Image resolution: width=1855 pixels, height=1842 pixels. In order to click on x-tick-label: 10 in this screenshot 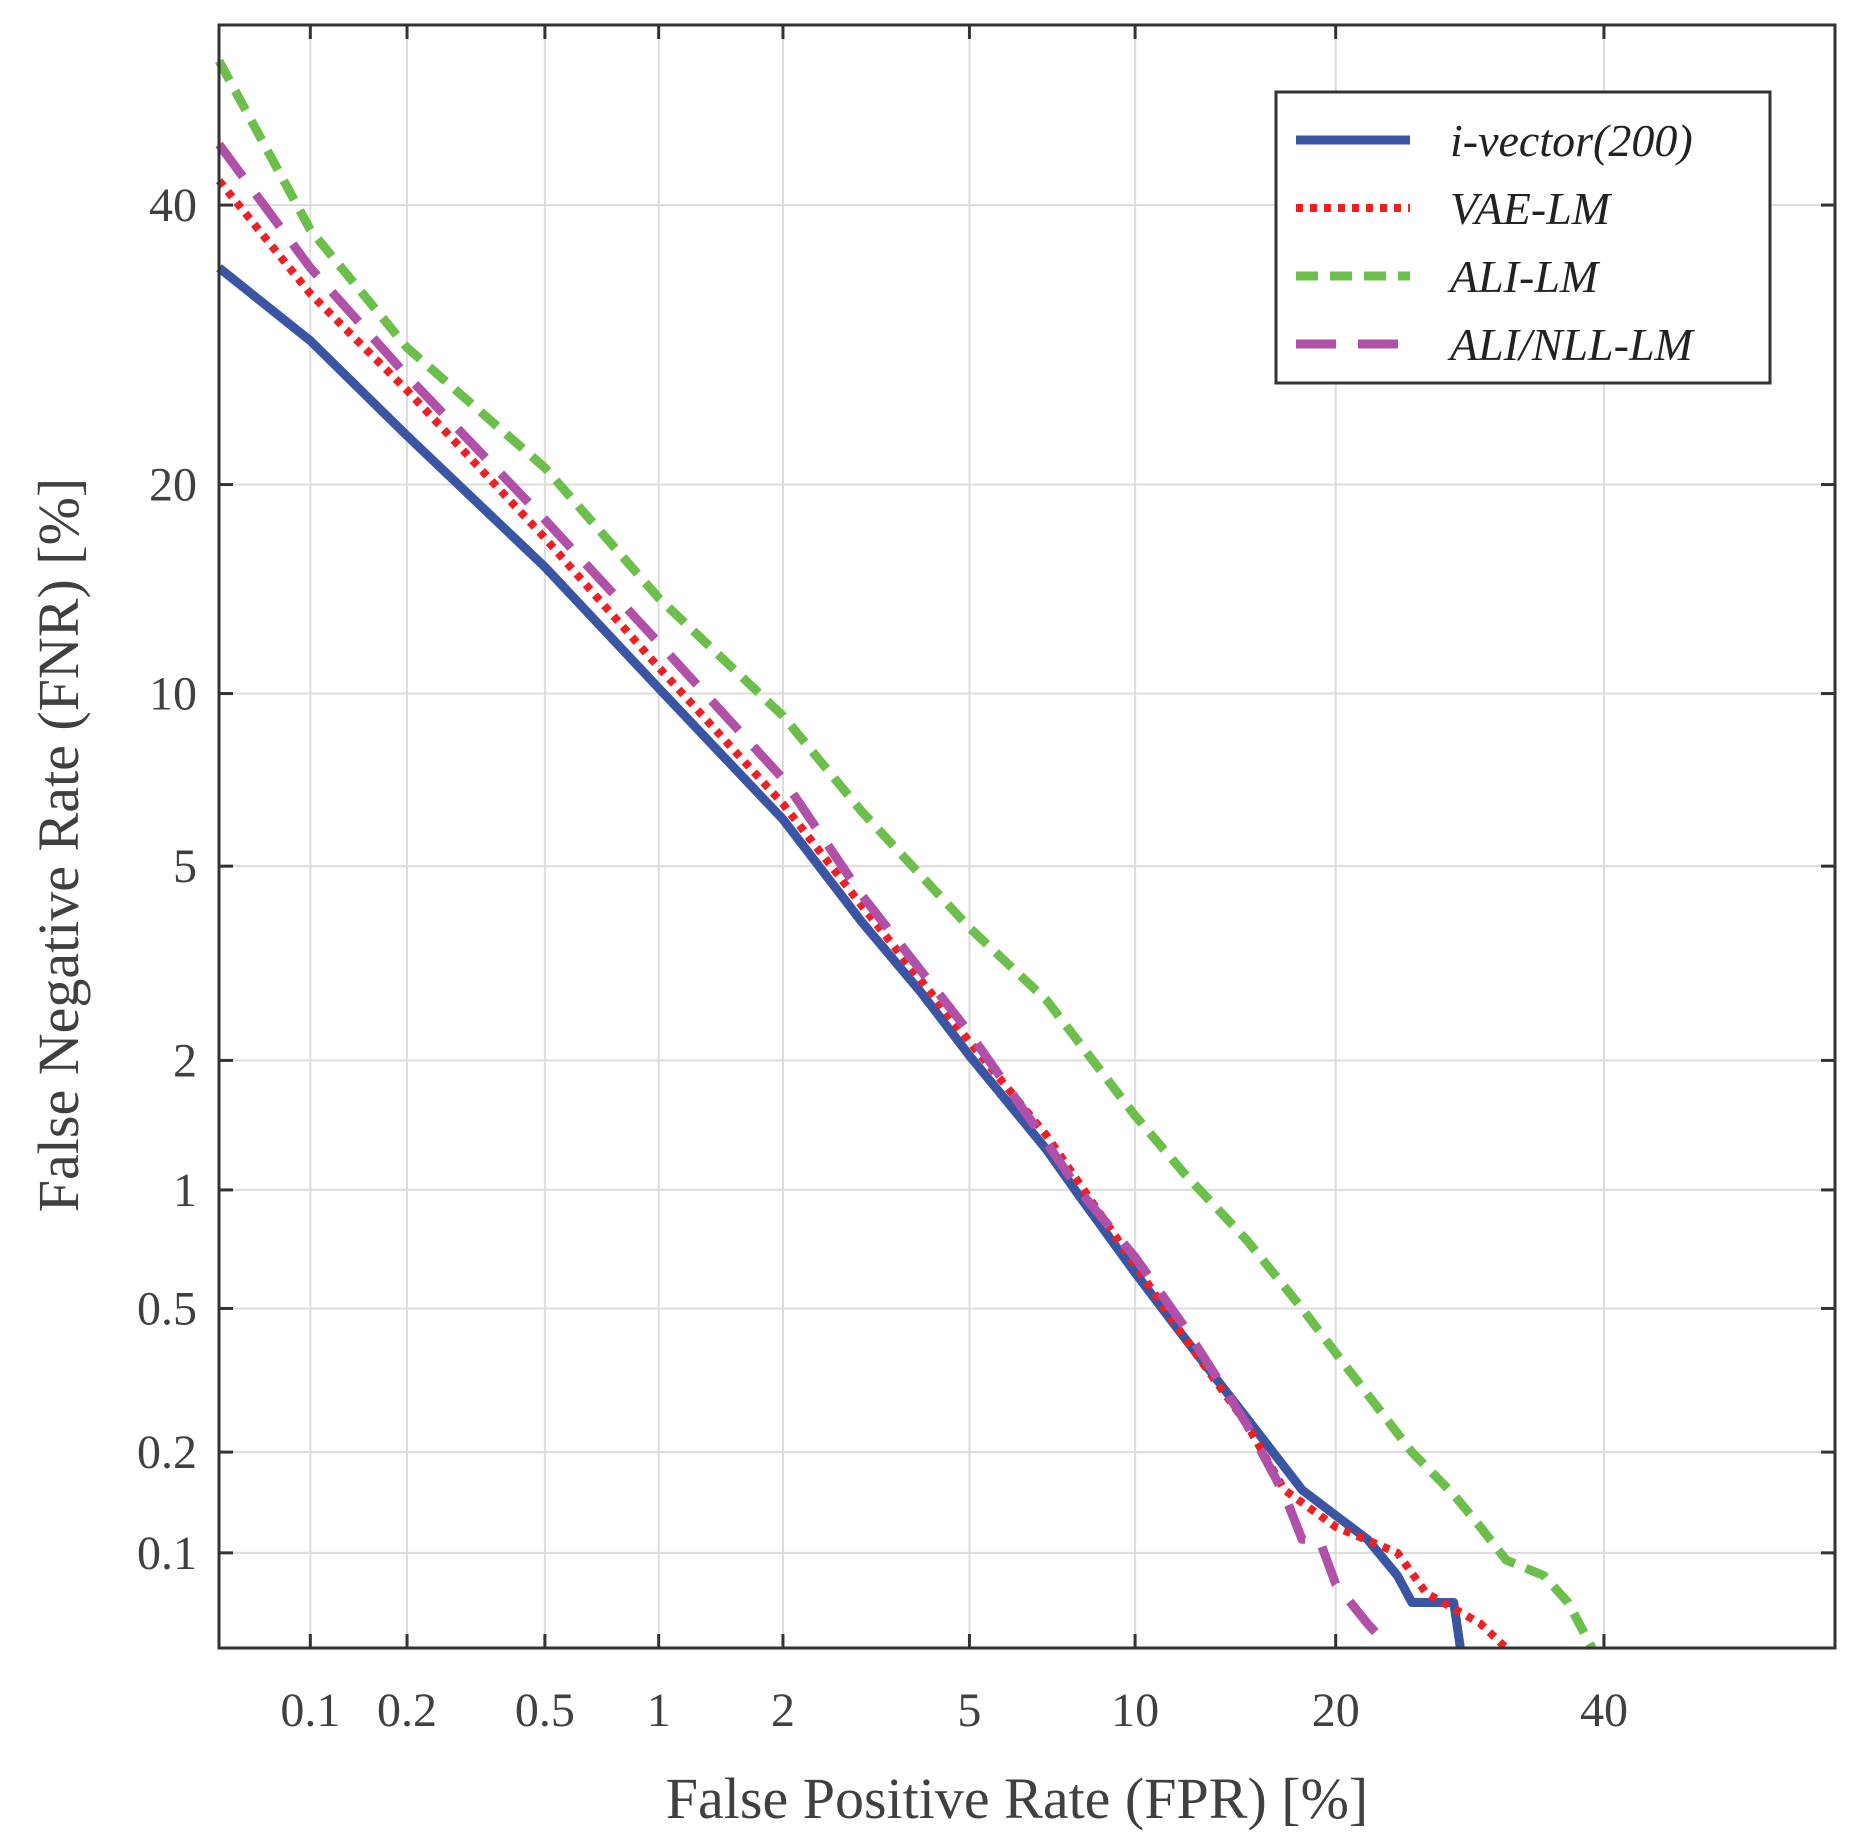, I will do `click(1135, 1710)`.